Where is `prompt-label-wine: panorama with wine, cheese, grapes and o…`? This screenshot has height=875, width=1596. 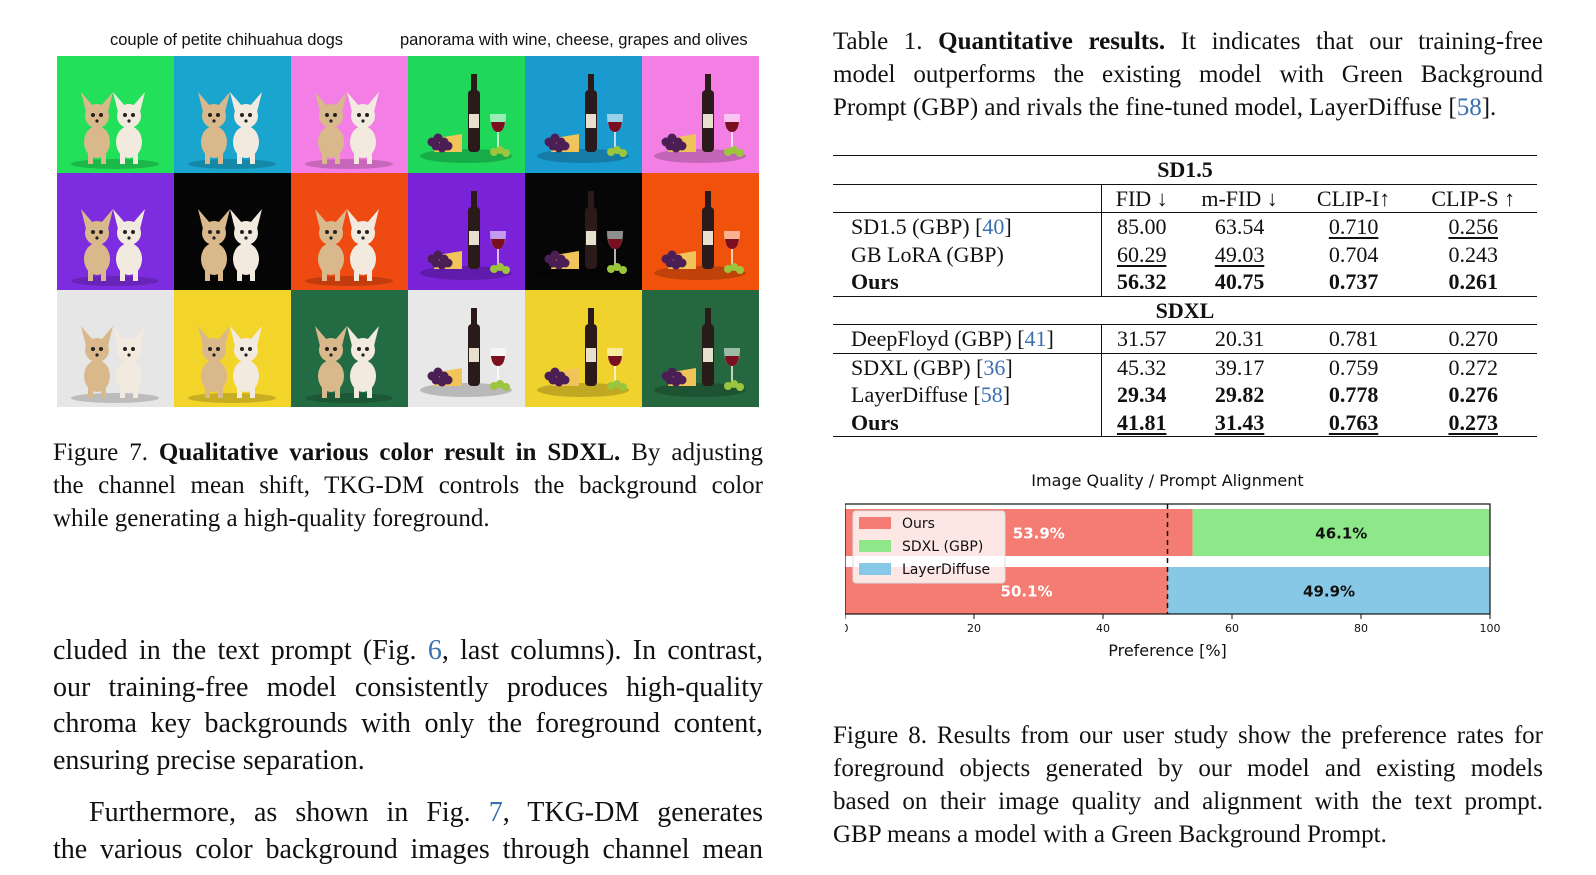 prompt-label-wine: panorama with wine, cheese, grapes and o… is located at coordinates (574, 40).